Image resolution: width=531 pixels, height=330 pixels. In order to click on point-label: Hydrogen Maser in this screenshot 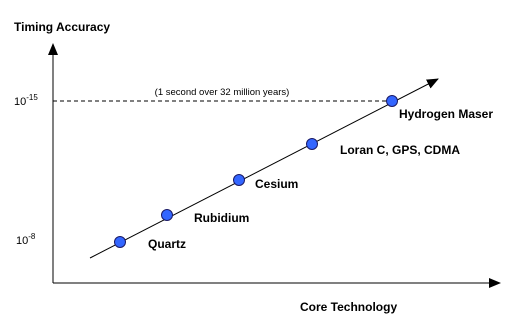, I will do `click(446, 114)`.